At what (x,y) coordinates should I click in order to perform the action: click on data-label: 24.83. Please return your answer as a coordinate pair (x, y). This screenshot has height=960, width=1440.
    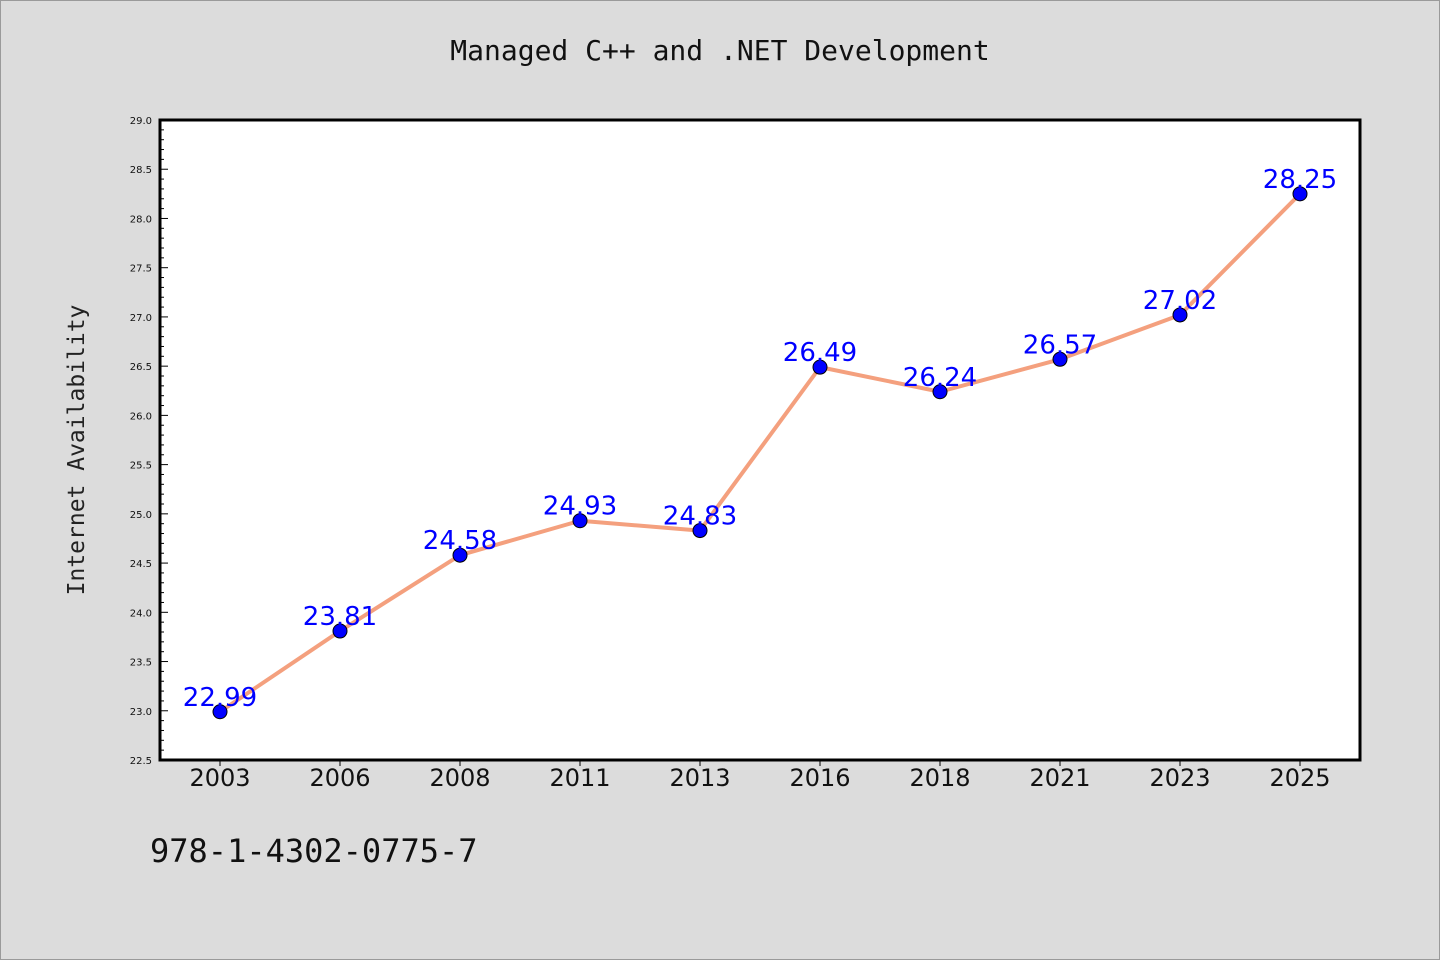
    Looking at the image, I should click on (700, 517).